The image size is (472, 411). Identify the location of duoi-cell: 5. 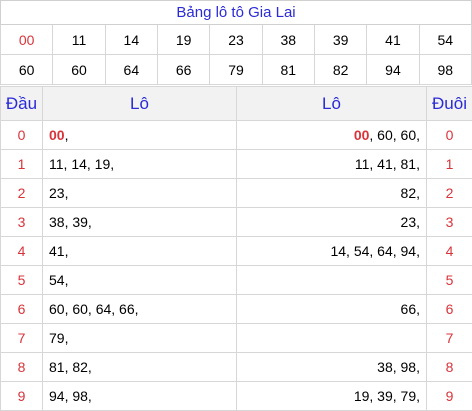
(449, 280).